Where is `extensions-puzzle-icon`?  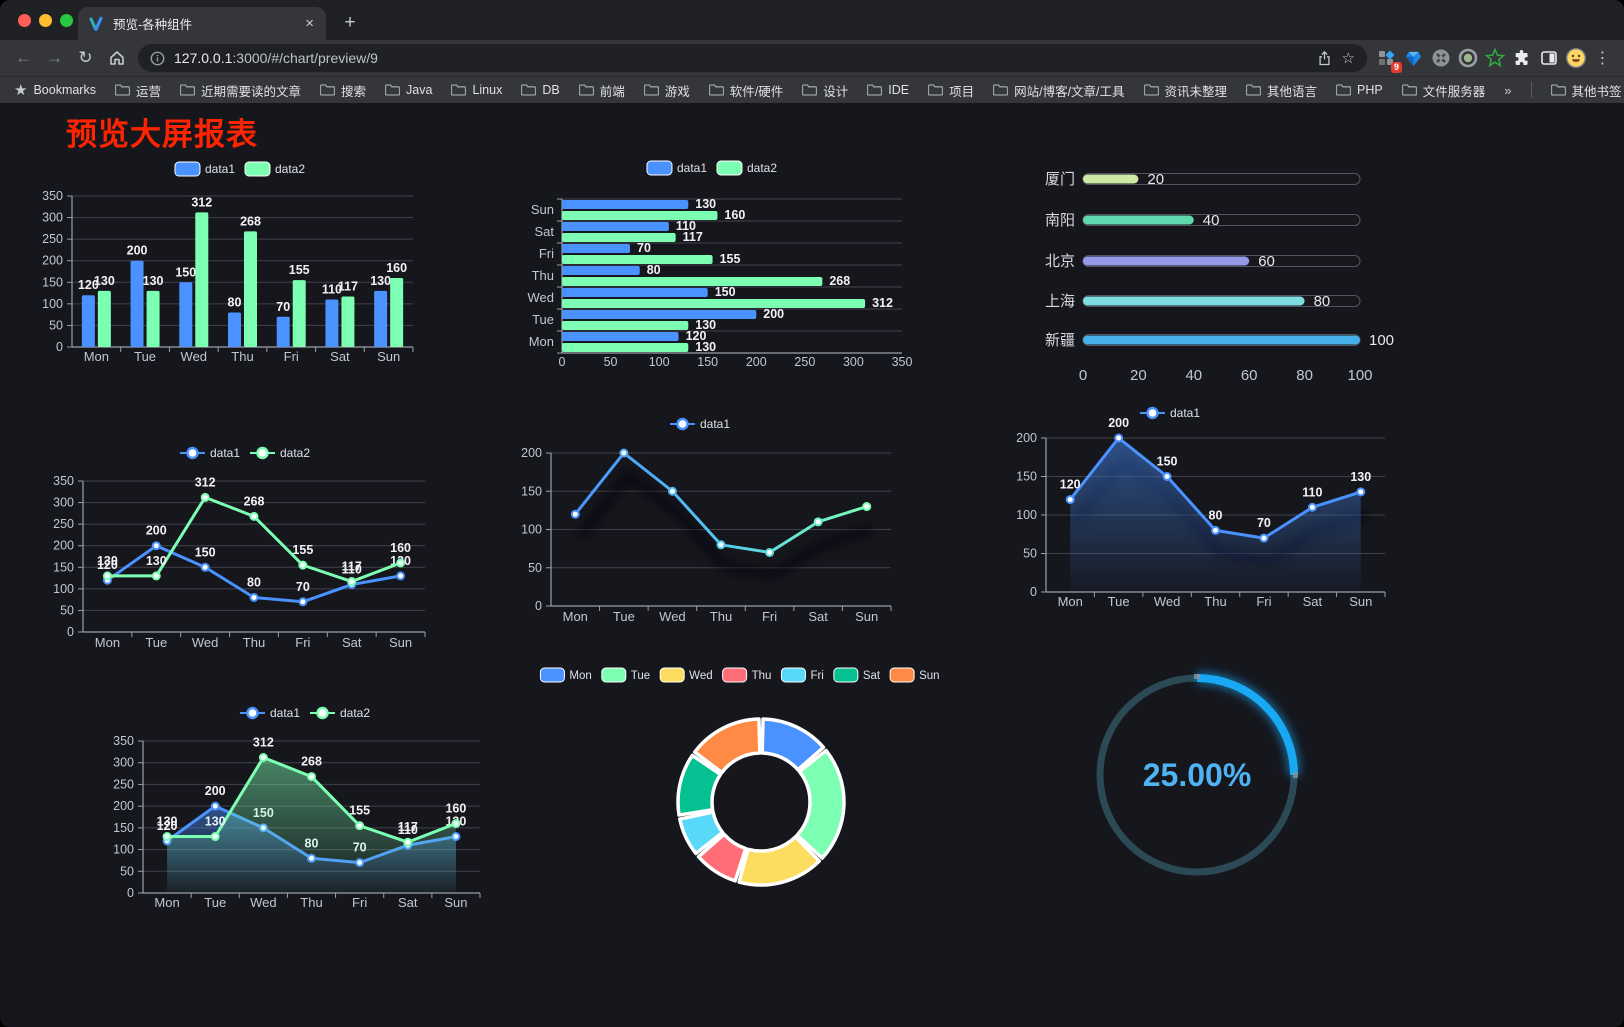 extensions-puzzle-icon is located at coordinates (1521, 58).